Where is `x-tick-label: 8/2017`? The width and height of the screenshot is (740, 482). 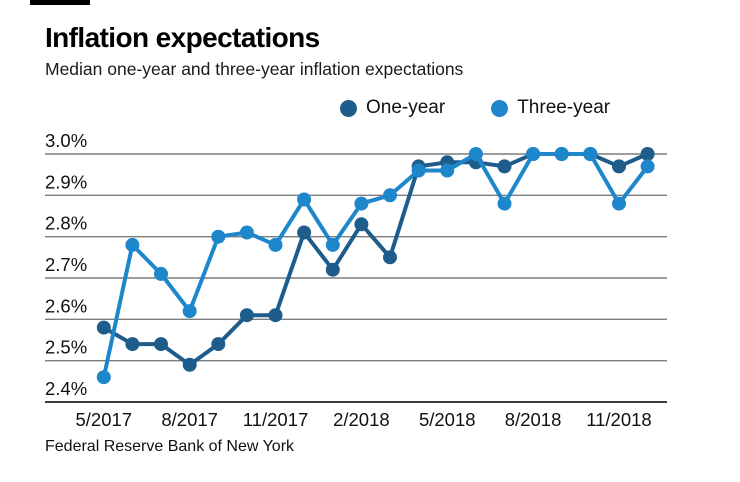 x-tick-label: 8/2017 is located at coordinates (189, 419).